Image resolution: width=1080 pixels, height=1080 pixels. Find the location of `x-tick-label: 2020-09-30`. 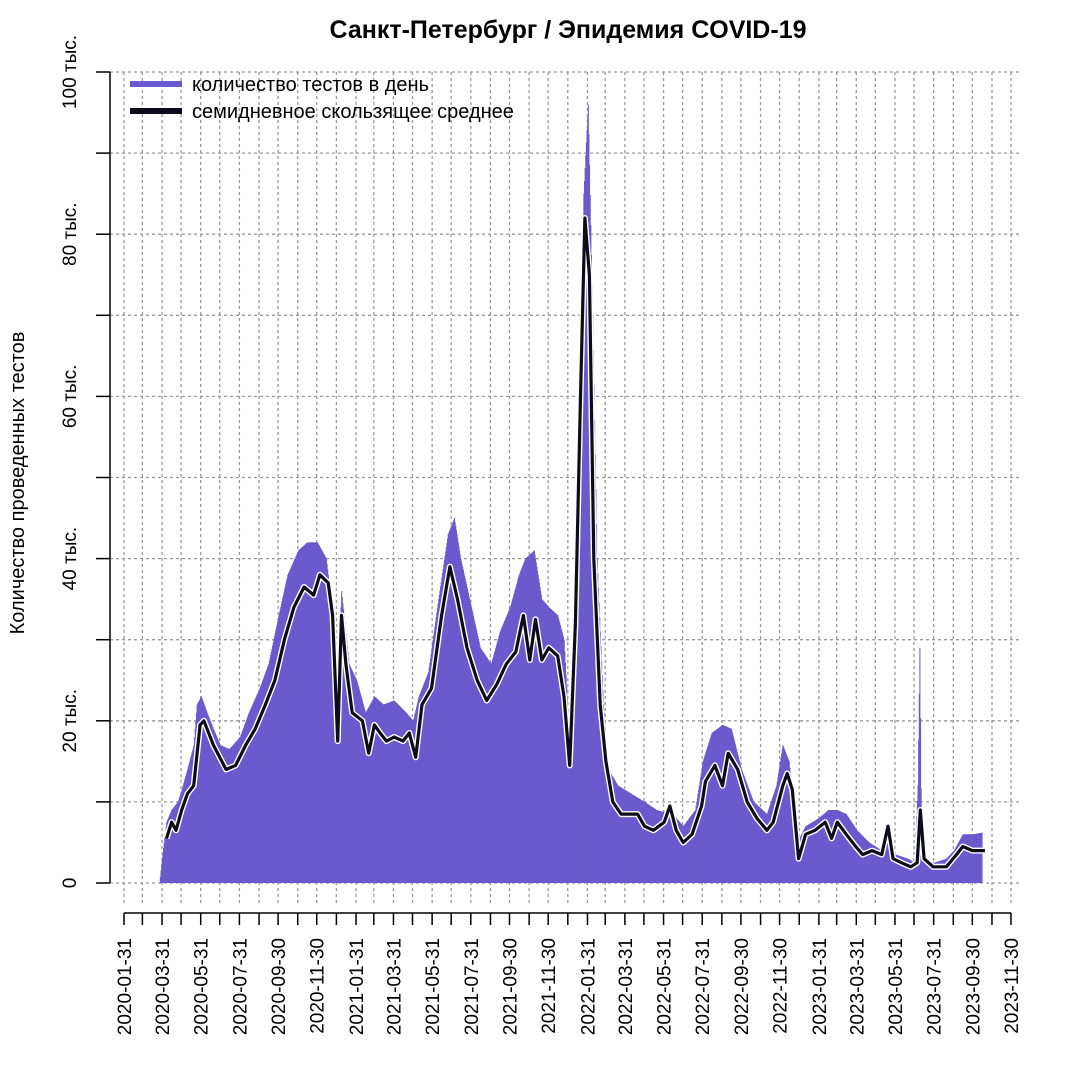

x-tick-label: 2020-09-30 is located at coordinates (279, 986).